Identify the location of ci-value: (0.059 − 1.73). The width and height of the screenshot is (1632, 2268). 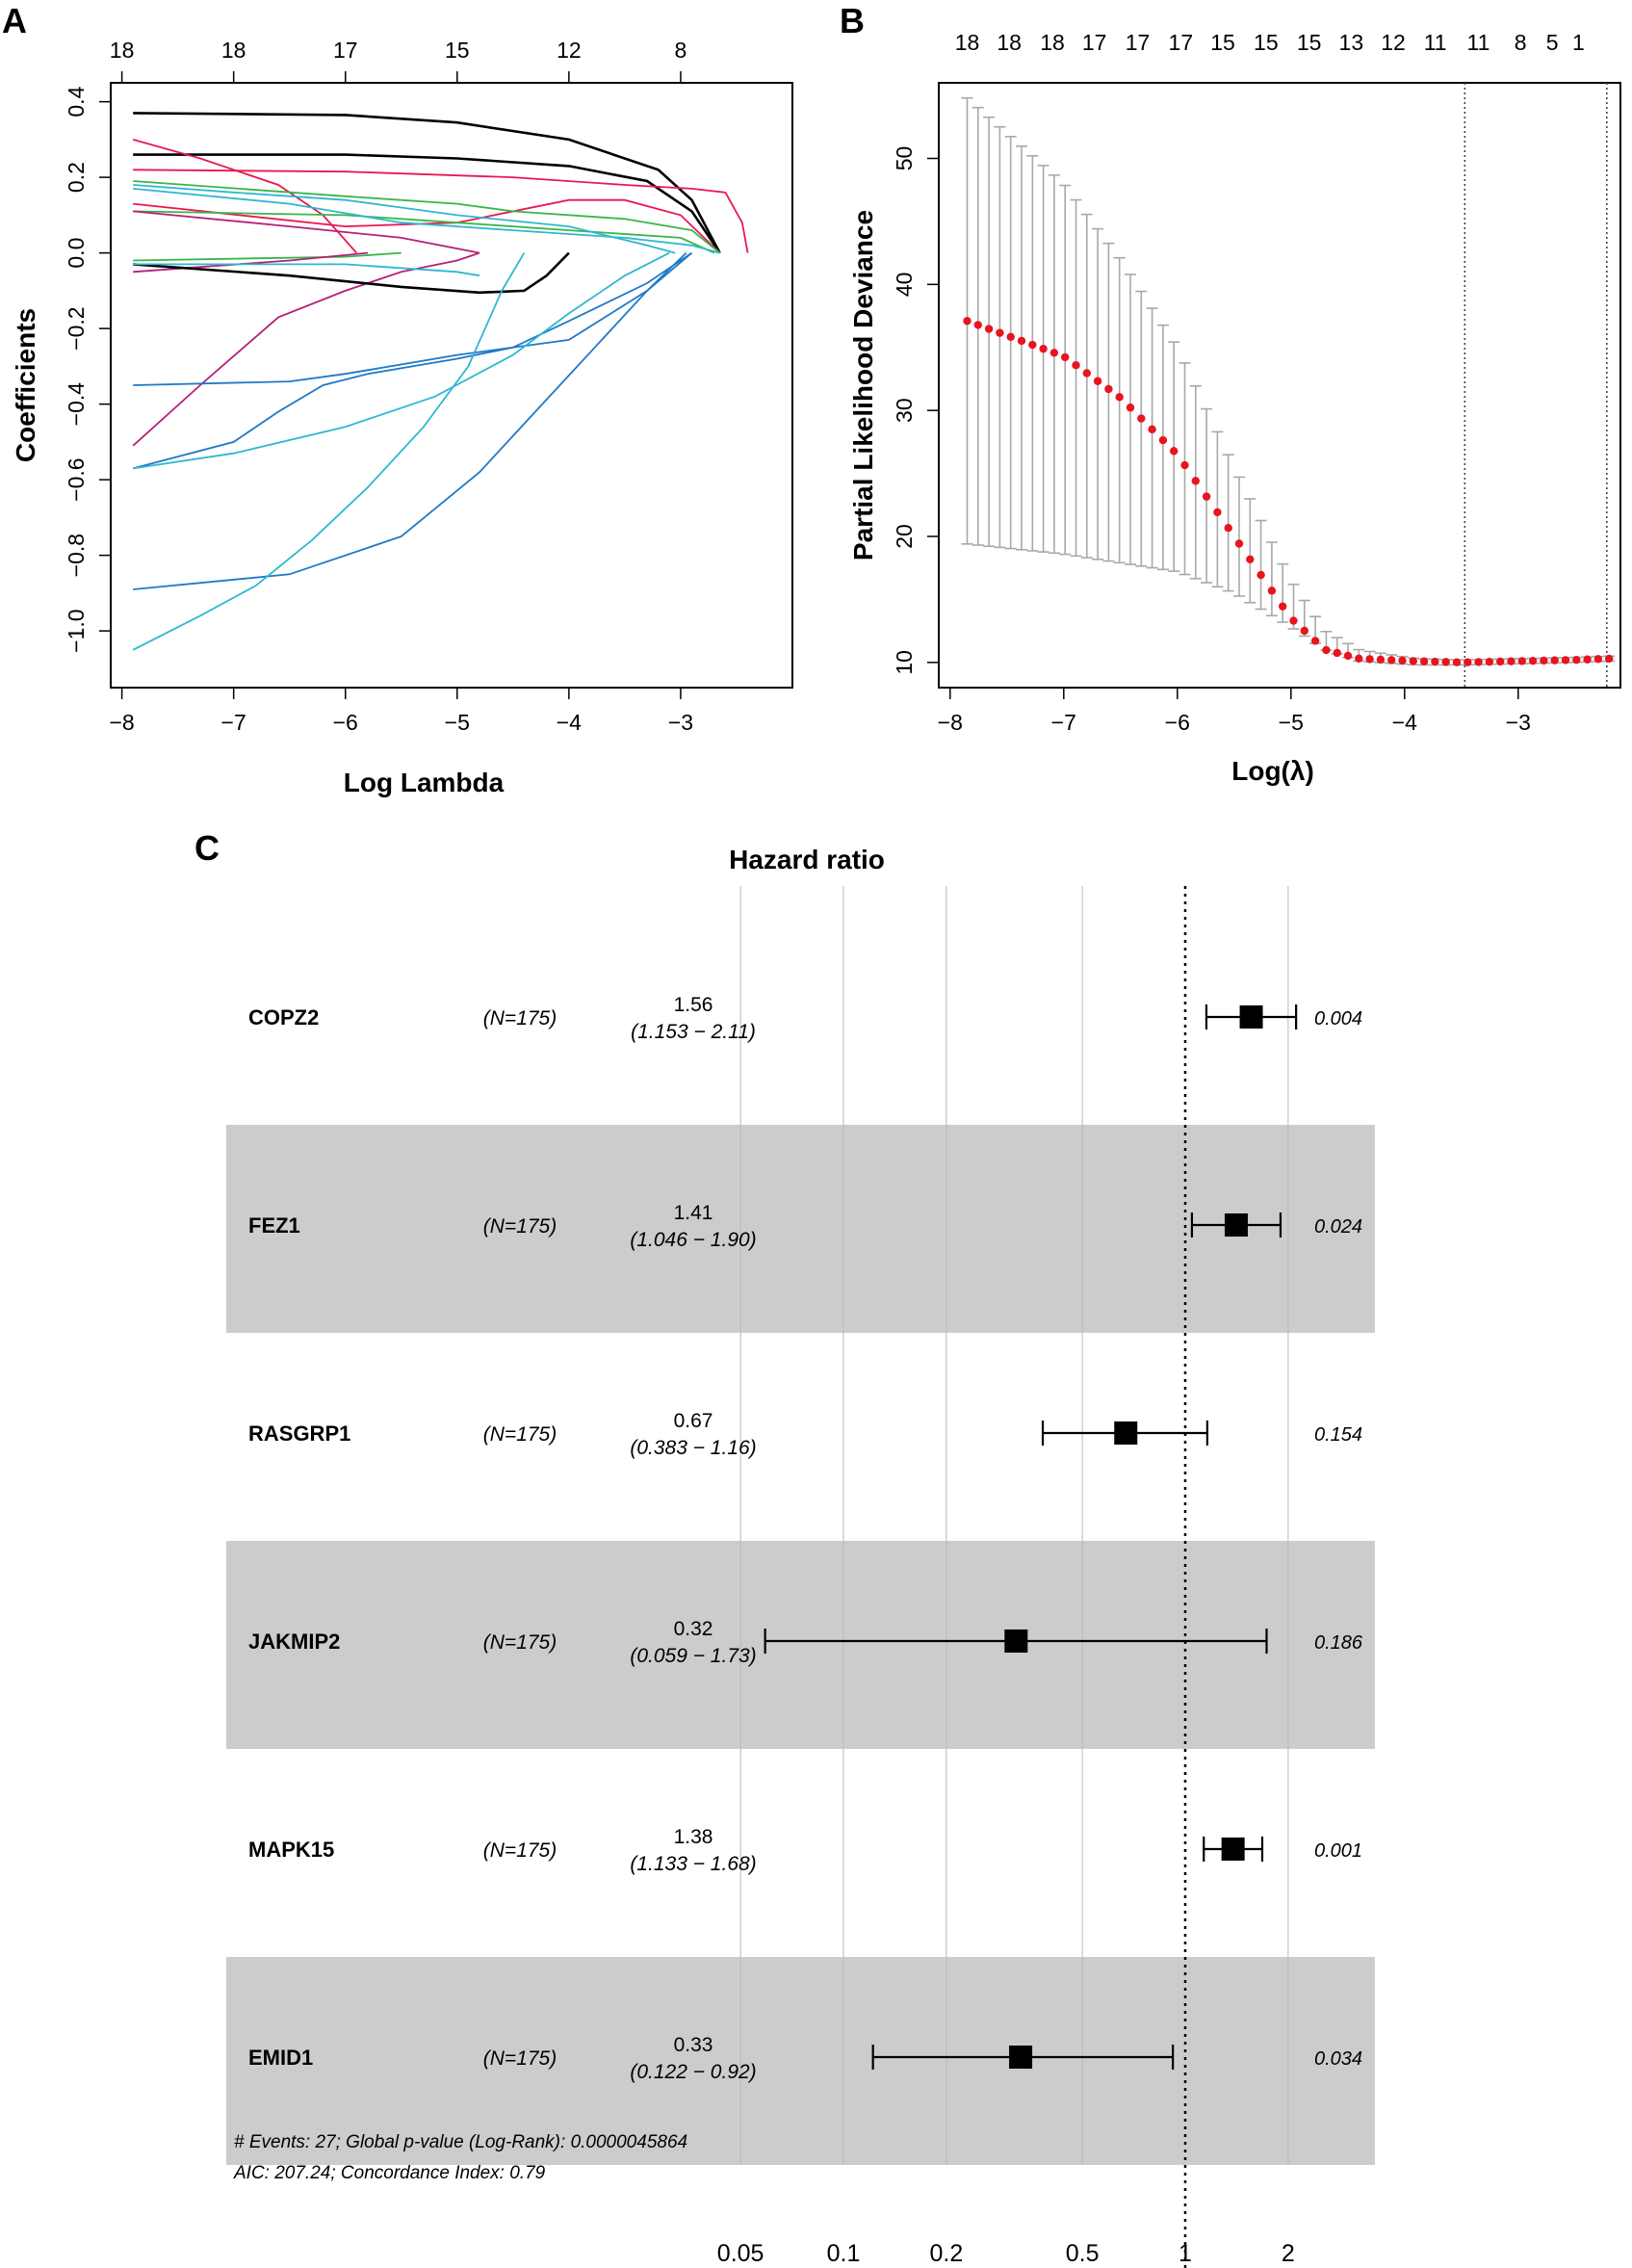
(693, 1656).